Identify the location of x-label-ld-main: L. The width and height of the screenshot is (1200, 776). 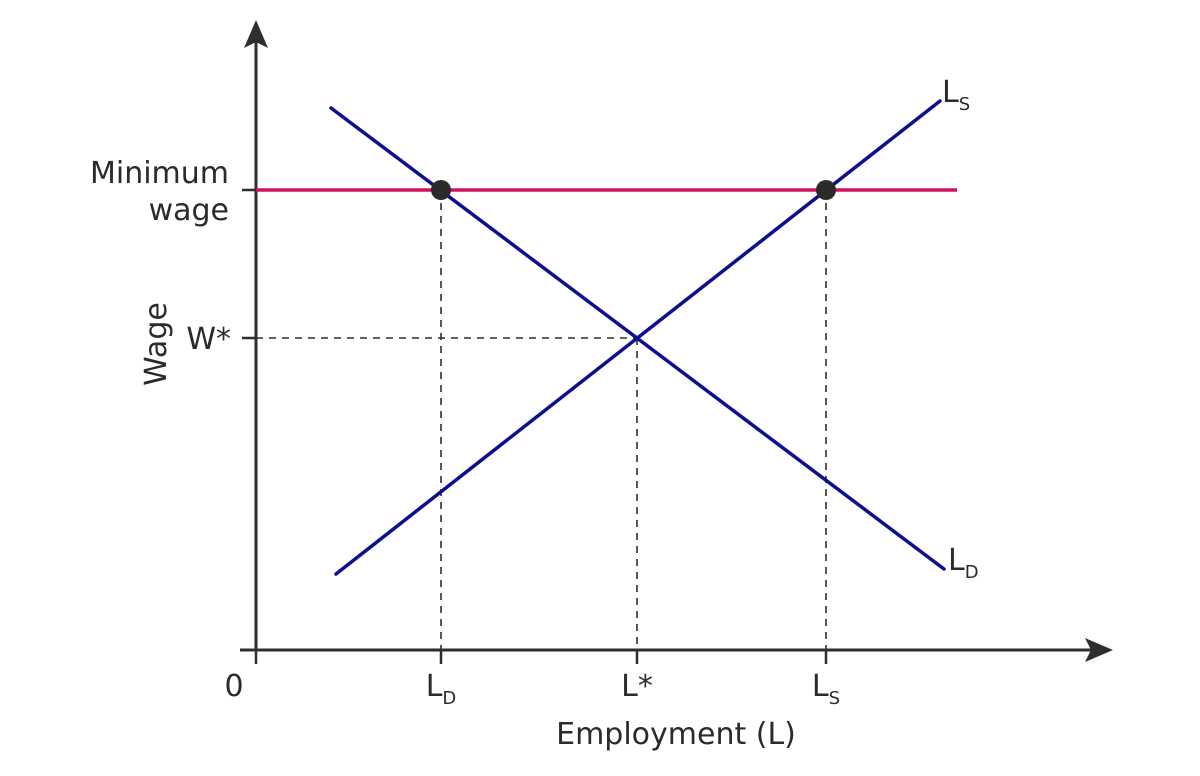
(434, 686).